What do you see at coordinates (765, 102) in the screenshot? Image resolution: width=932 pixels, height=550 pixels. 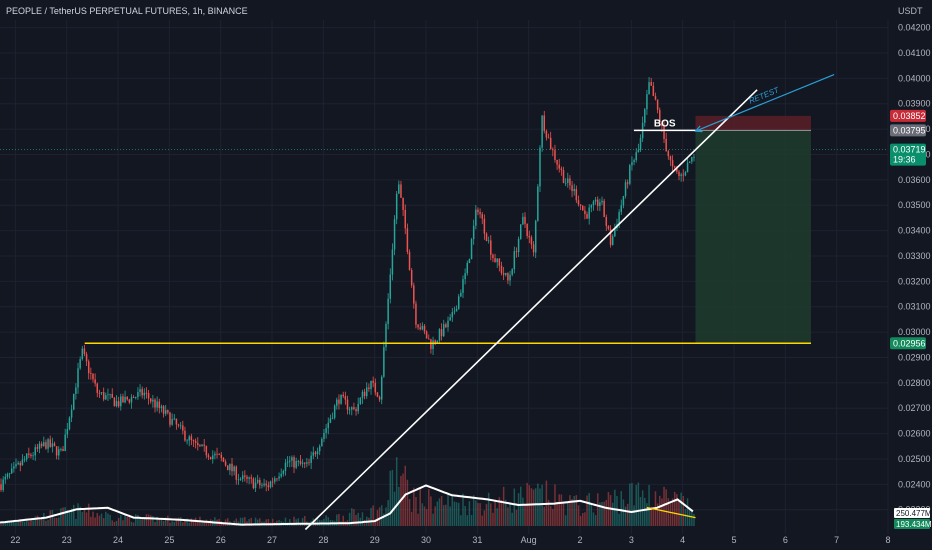 I see `retest-arrow` at bounding box center [765, 102].